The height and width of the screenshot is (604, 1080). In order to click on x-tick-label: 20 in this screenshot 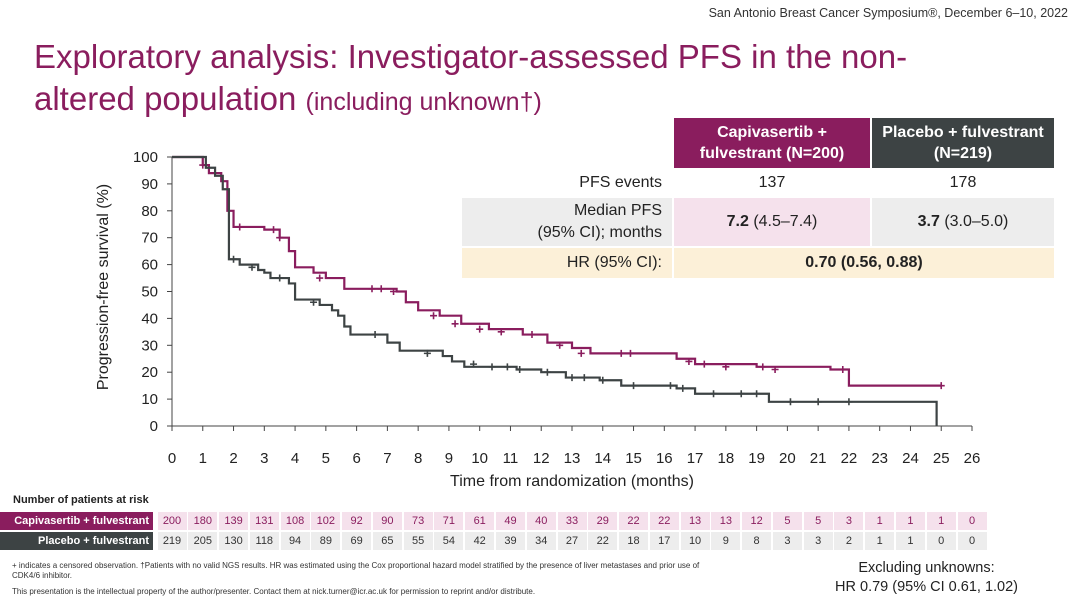, I will do `click(787, 458)`.